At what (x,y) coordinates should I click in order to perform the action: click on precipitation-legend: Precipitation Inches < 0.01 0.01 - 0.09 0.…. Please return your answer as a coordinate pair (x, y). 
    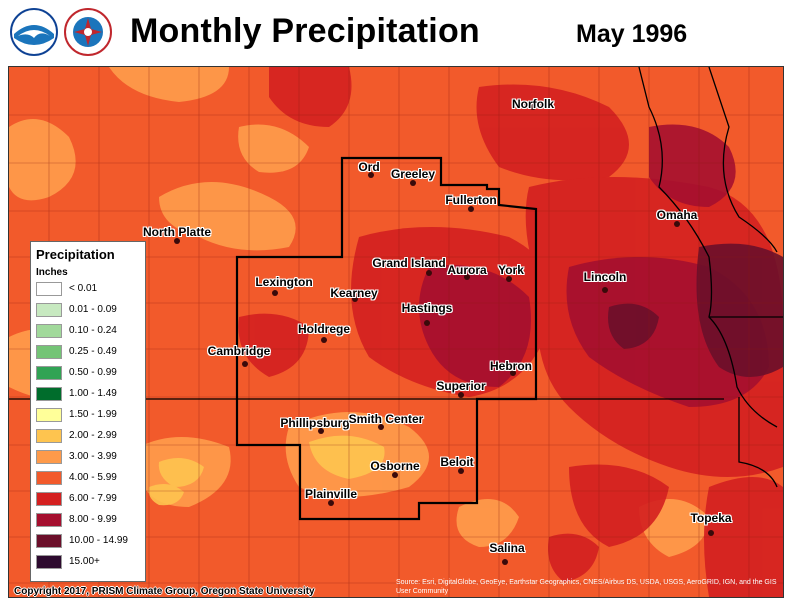
    Looking at the image, I should click on (88, 411).